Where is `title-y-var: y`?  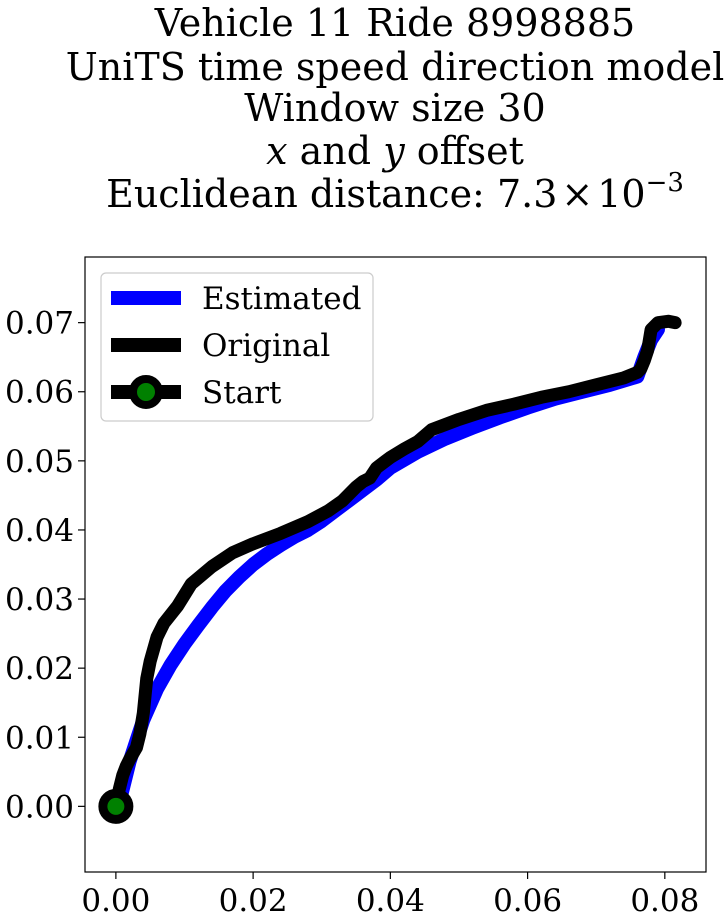 title-y-var: y is located at coordinates (393, 151).